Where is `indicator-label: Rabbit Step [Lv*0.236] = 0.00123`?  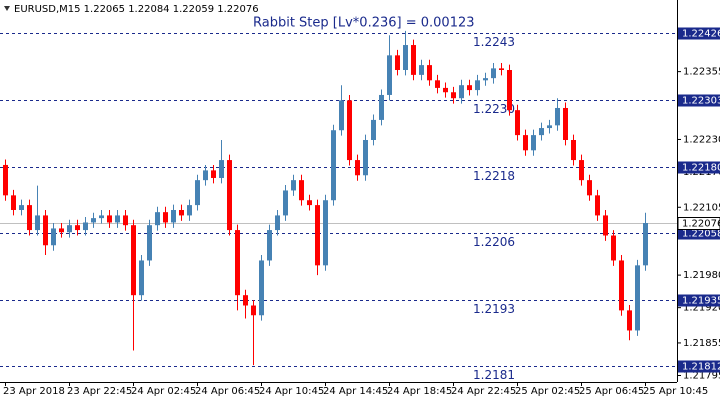
indicator-label: Rabbit Step [Lv*0.236] = 0.00123 is located at coordinates (364, 23).